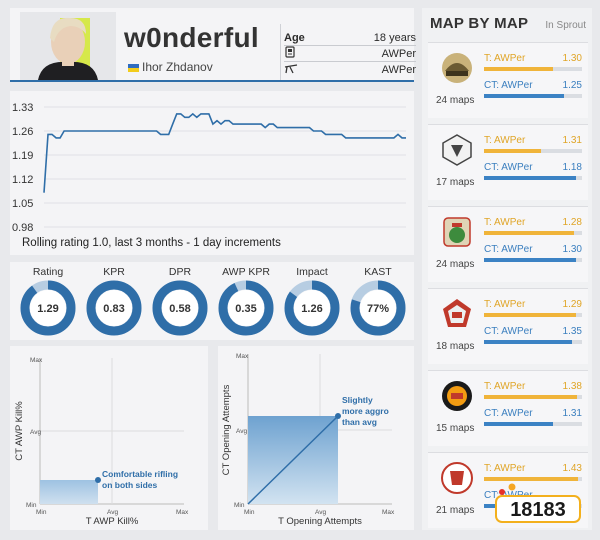 The image size is (600, 540). What do you see at coordinates (180, 272) in the screenshot?
I see `stat-label: DPR` at bounding box center [180, 272].